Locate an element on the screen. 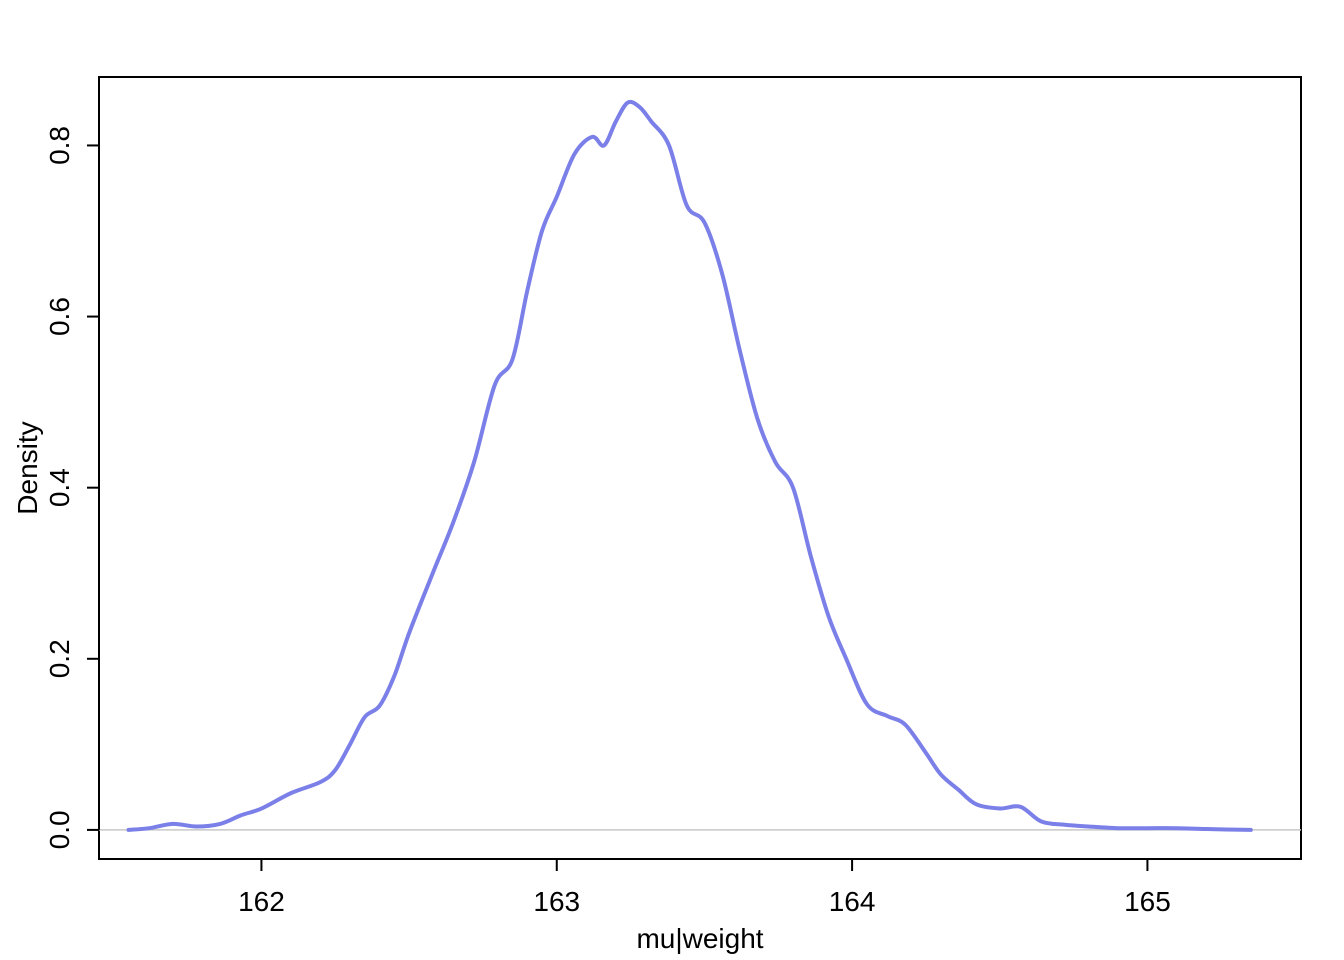 The width and height of the screenshot is (1344, 960). x-tick-label: 165 is located at coordinates (1147, 901).